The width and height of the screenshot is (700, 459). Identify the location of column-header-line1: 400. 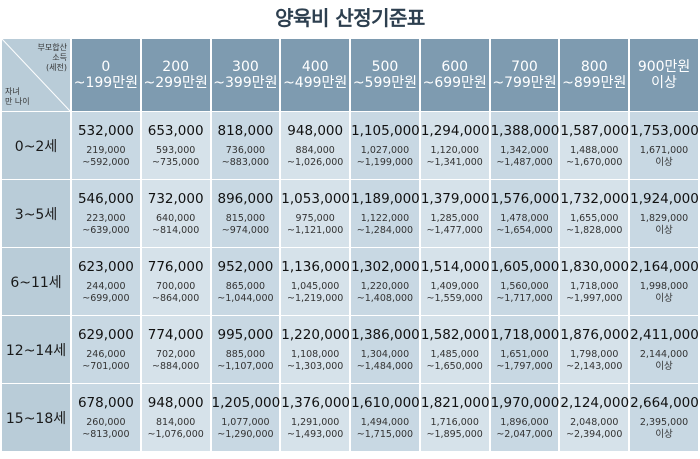
(315, 67).